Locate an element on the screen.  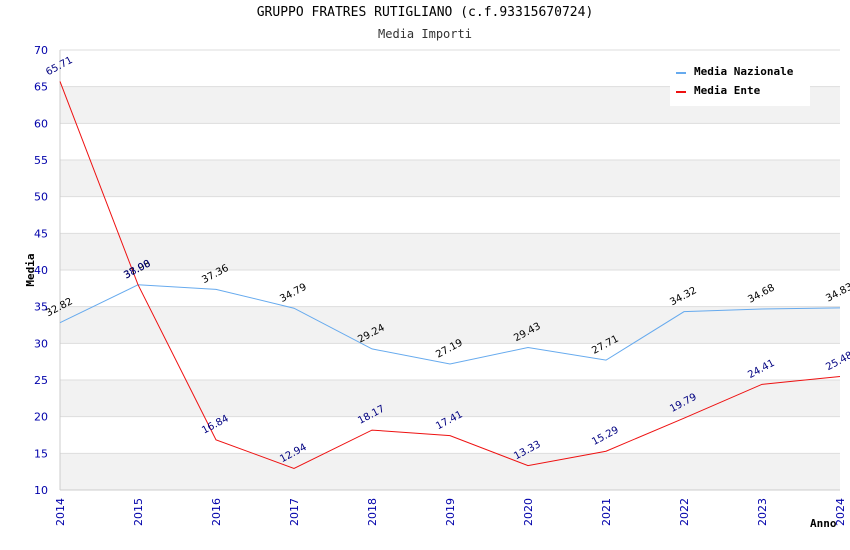
x-tick-label: 2018 is located at coordinates (372, 512).